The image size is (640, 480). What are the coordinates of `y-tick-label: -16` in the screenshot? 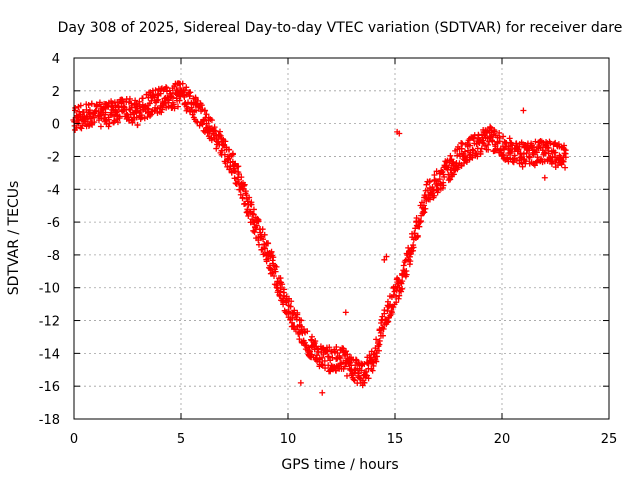 It's located at (49, 387).